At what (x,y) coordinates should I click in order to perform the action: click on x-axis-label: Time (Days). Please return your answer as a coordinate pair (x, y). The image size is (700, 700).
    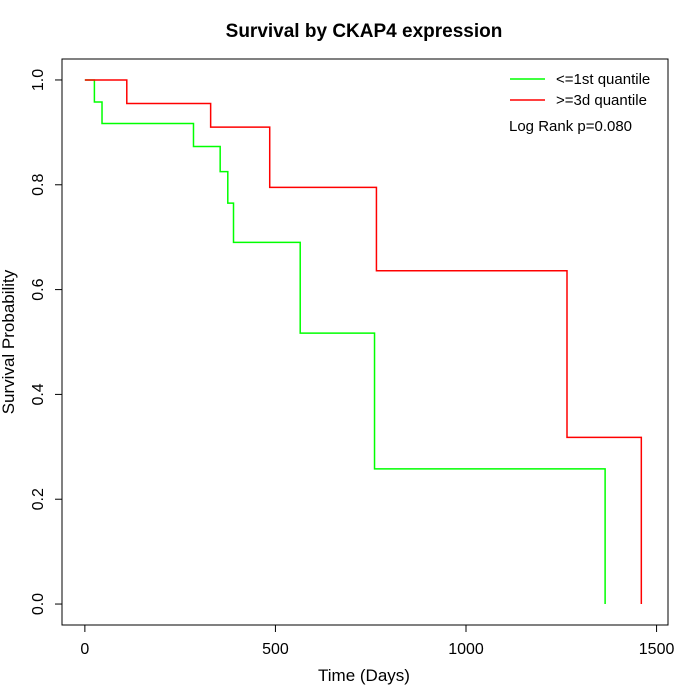
    Looking at the image, I should click on (364, 675).